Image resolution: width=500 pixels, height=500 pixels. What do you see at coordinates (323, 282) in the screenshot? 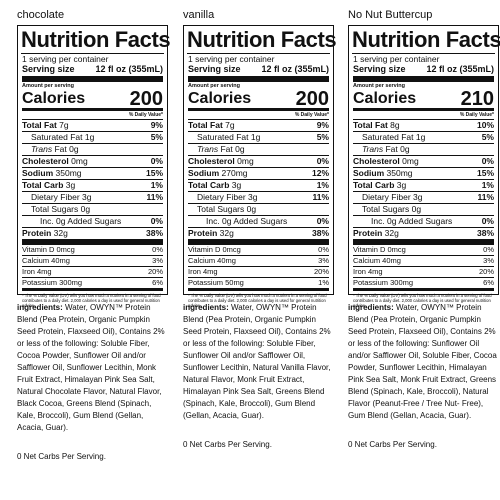
I see `vitamin-percent: 1%` at bounding box center [323, 282].